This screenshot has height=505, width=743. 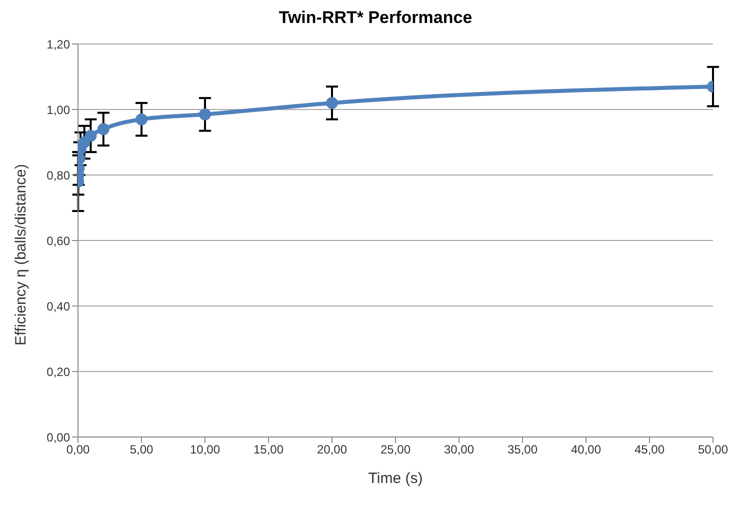 What do you see at coordinates (142, 449) in the screenshot?
I see `x-tick-label: 5,00` at bounding box center [142, 449].